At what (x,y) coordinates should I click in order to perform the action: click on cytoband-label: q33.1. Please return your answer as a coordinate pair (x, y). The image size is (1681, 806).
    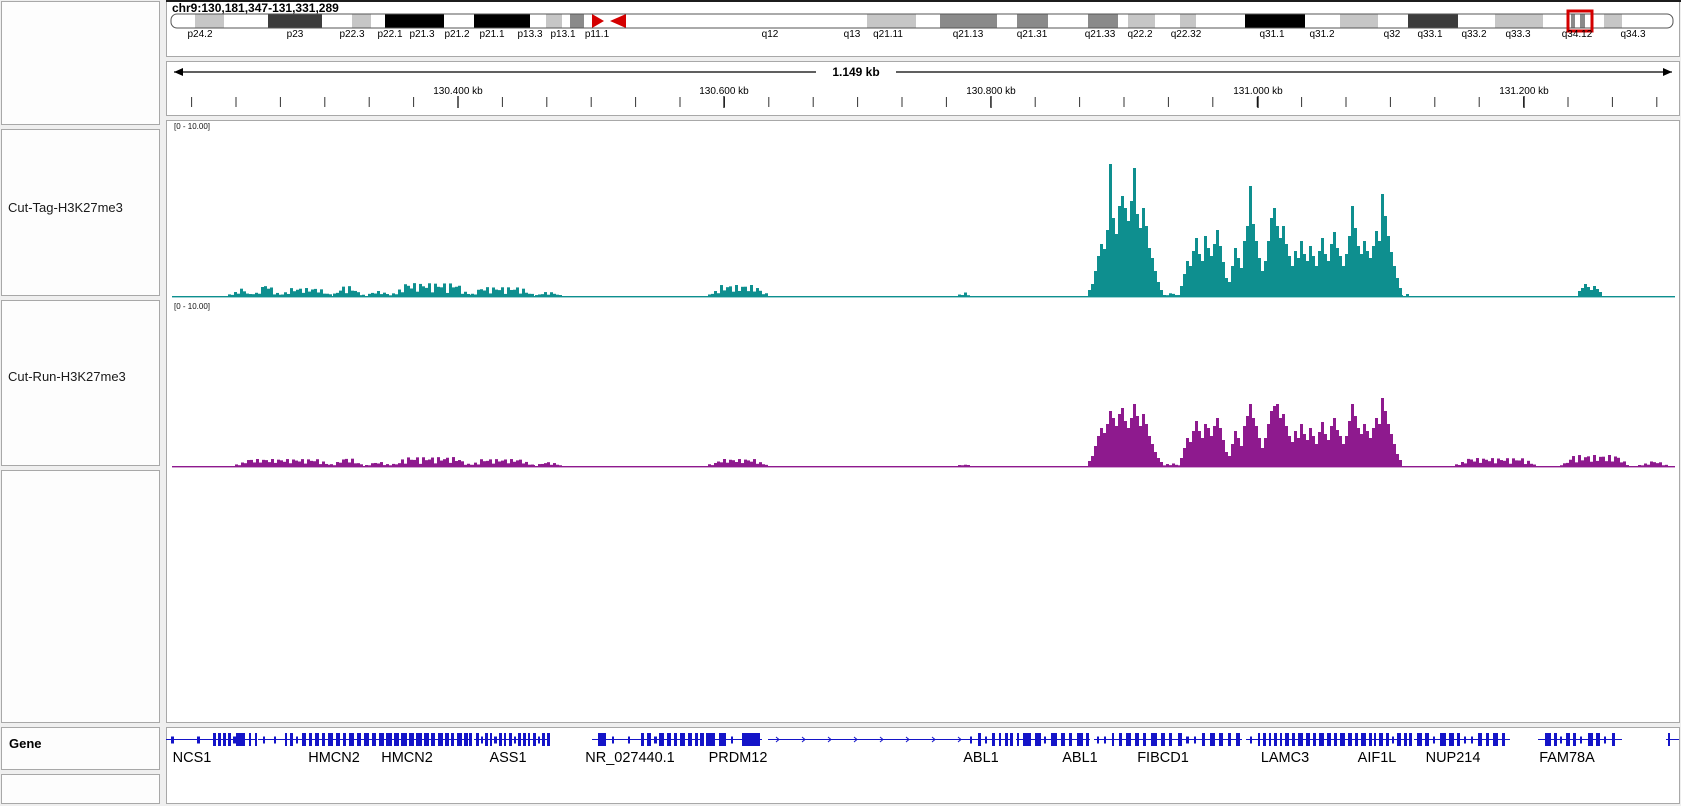
    Looking at the image, I should click on (1429, 34).